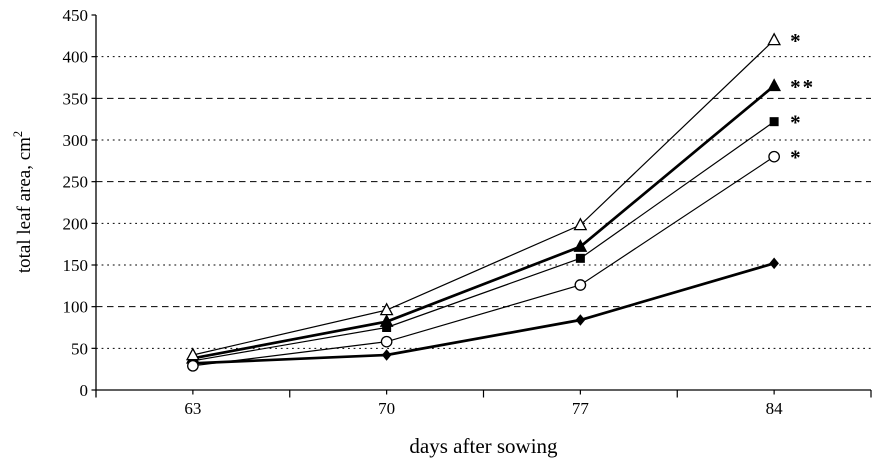  What do you see at coordinates (76, 307) in the screenshot?
I see `y-tick-label-100: 100` at bounding box center [76, 307].